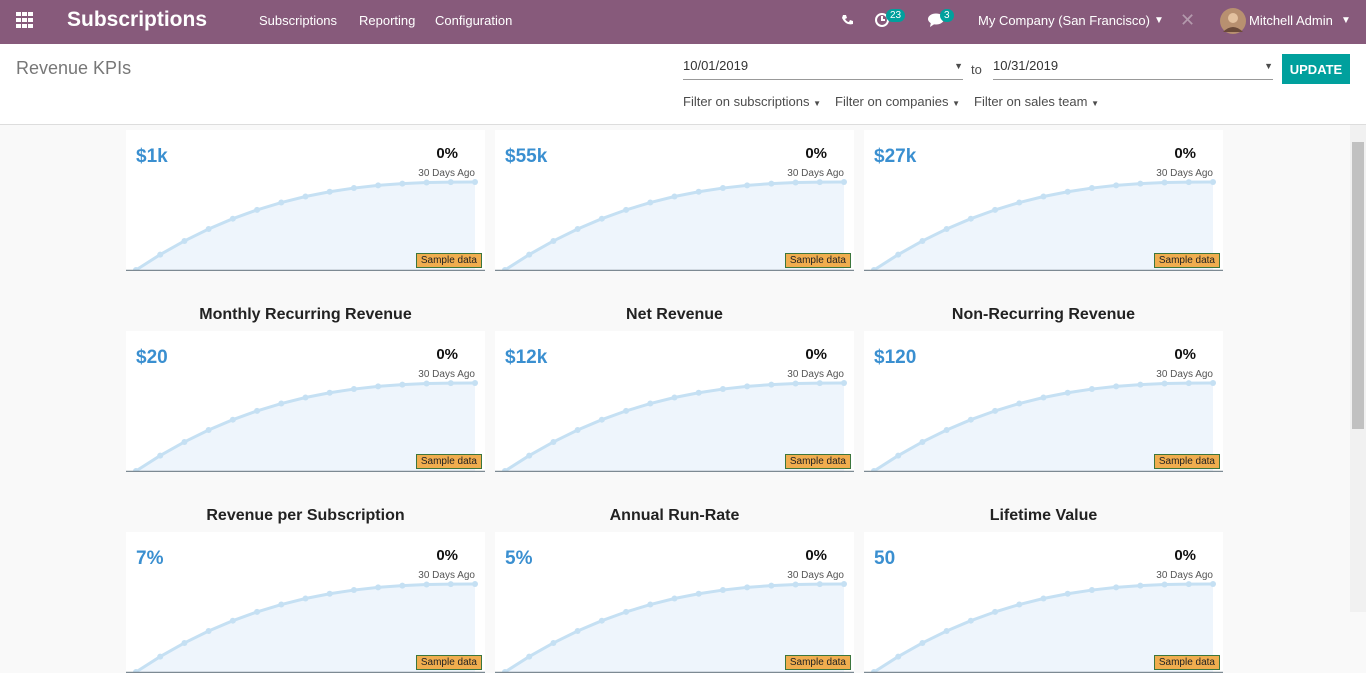  I want to click on kpi-value: $55k, so click(526, 156).